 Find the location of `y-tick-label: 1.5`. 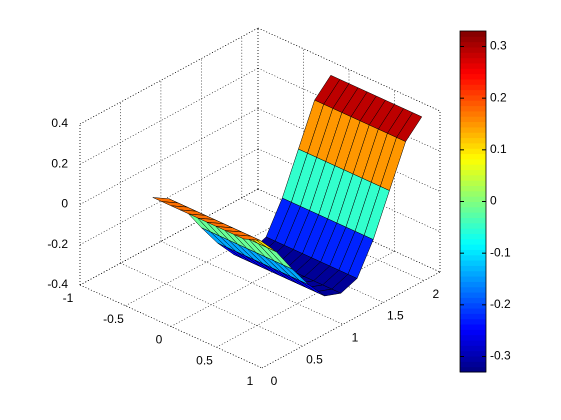

y-tick-label: 1.5 is located at coordinates (395, 316).